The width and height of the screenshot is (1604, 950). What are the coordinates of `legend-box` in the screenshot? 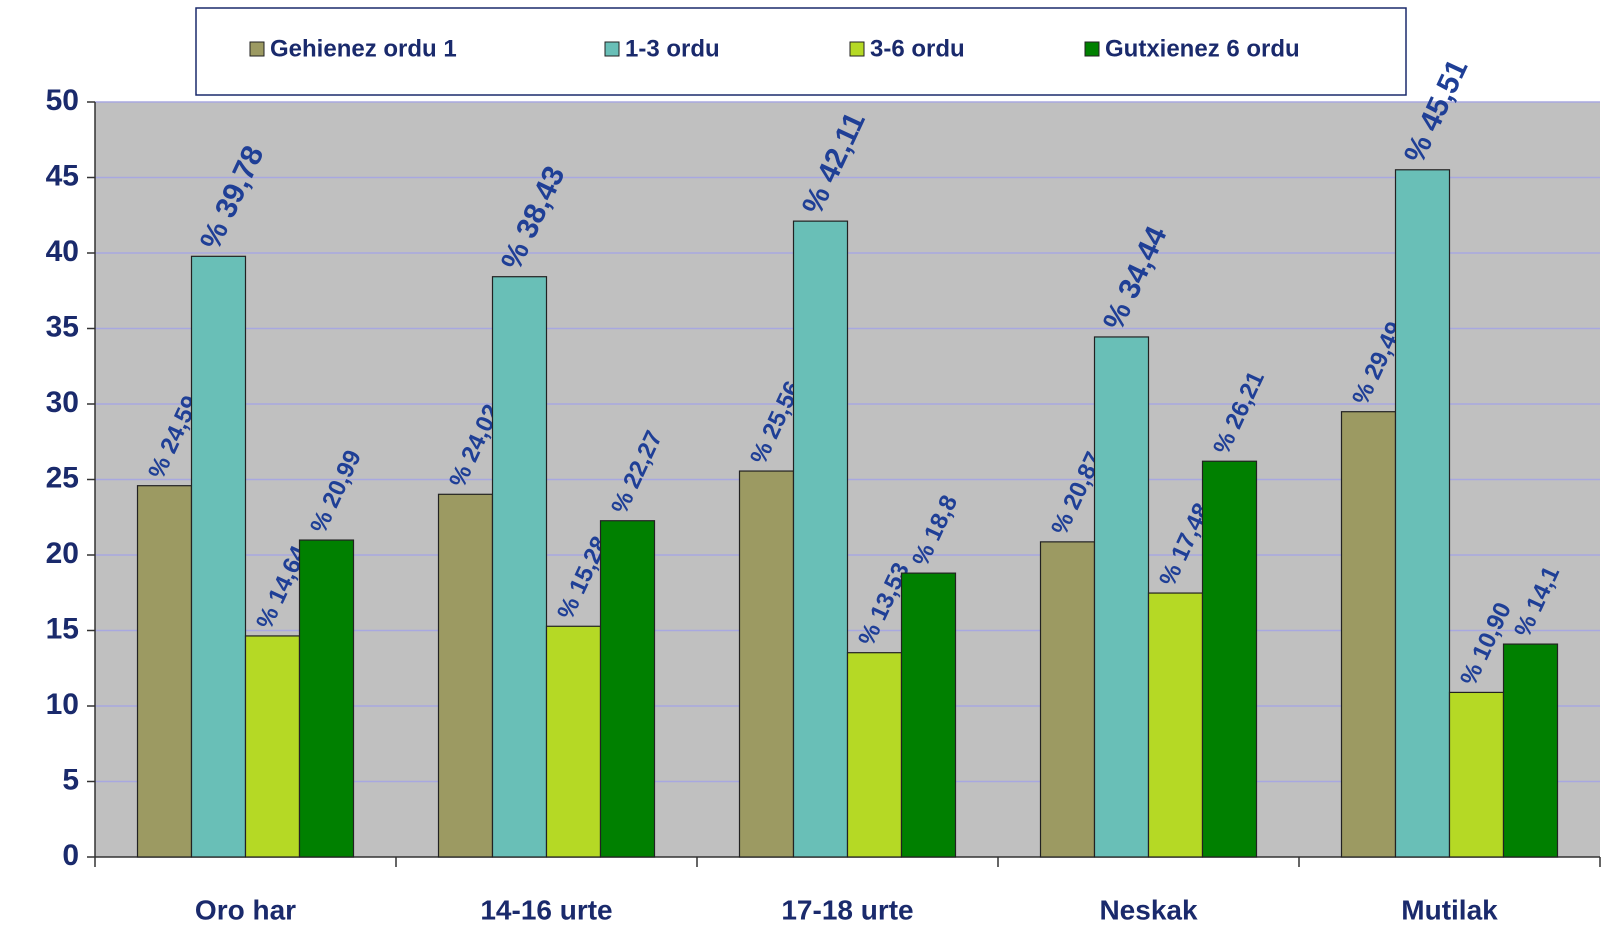 It's located at (801, 51).